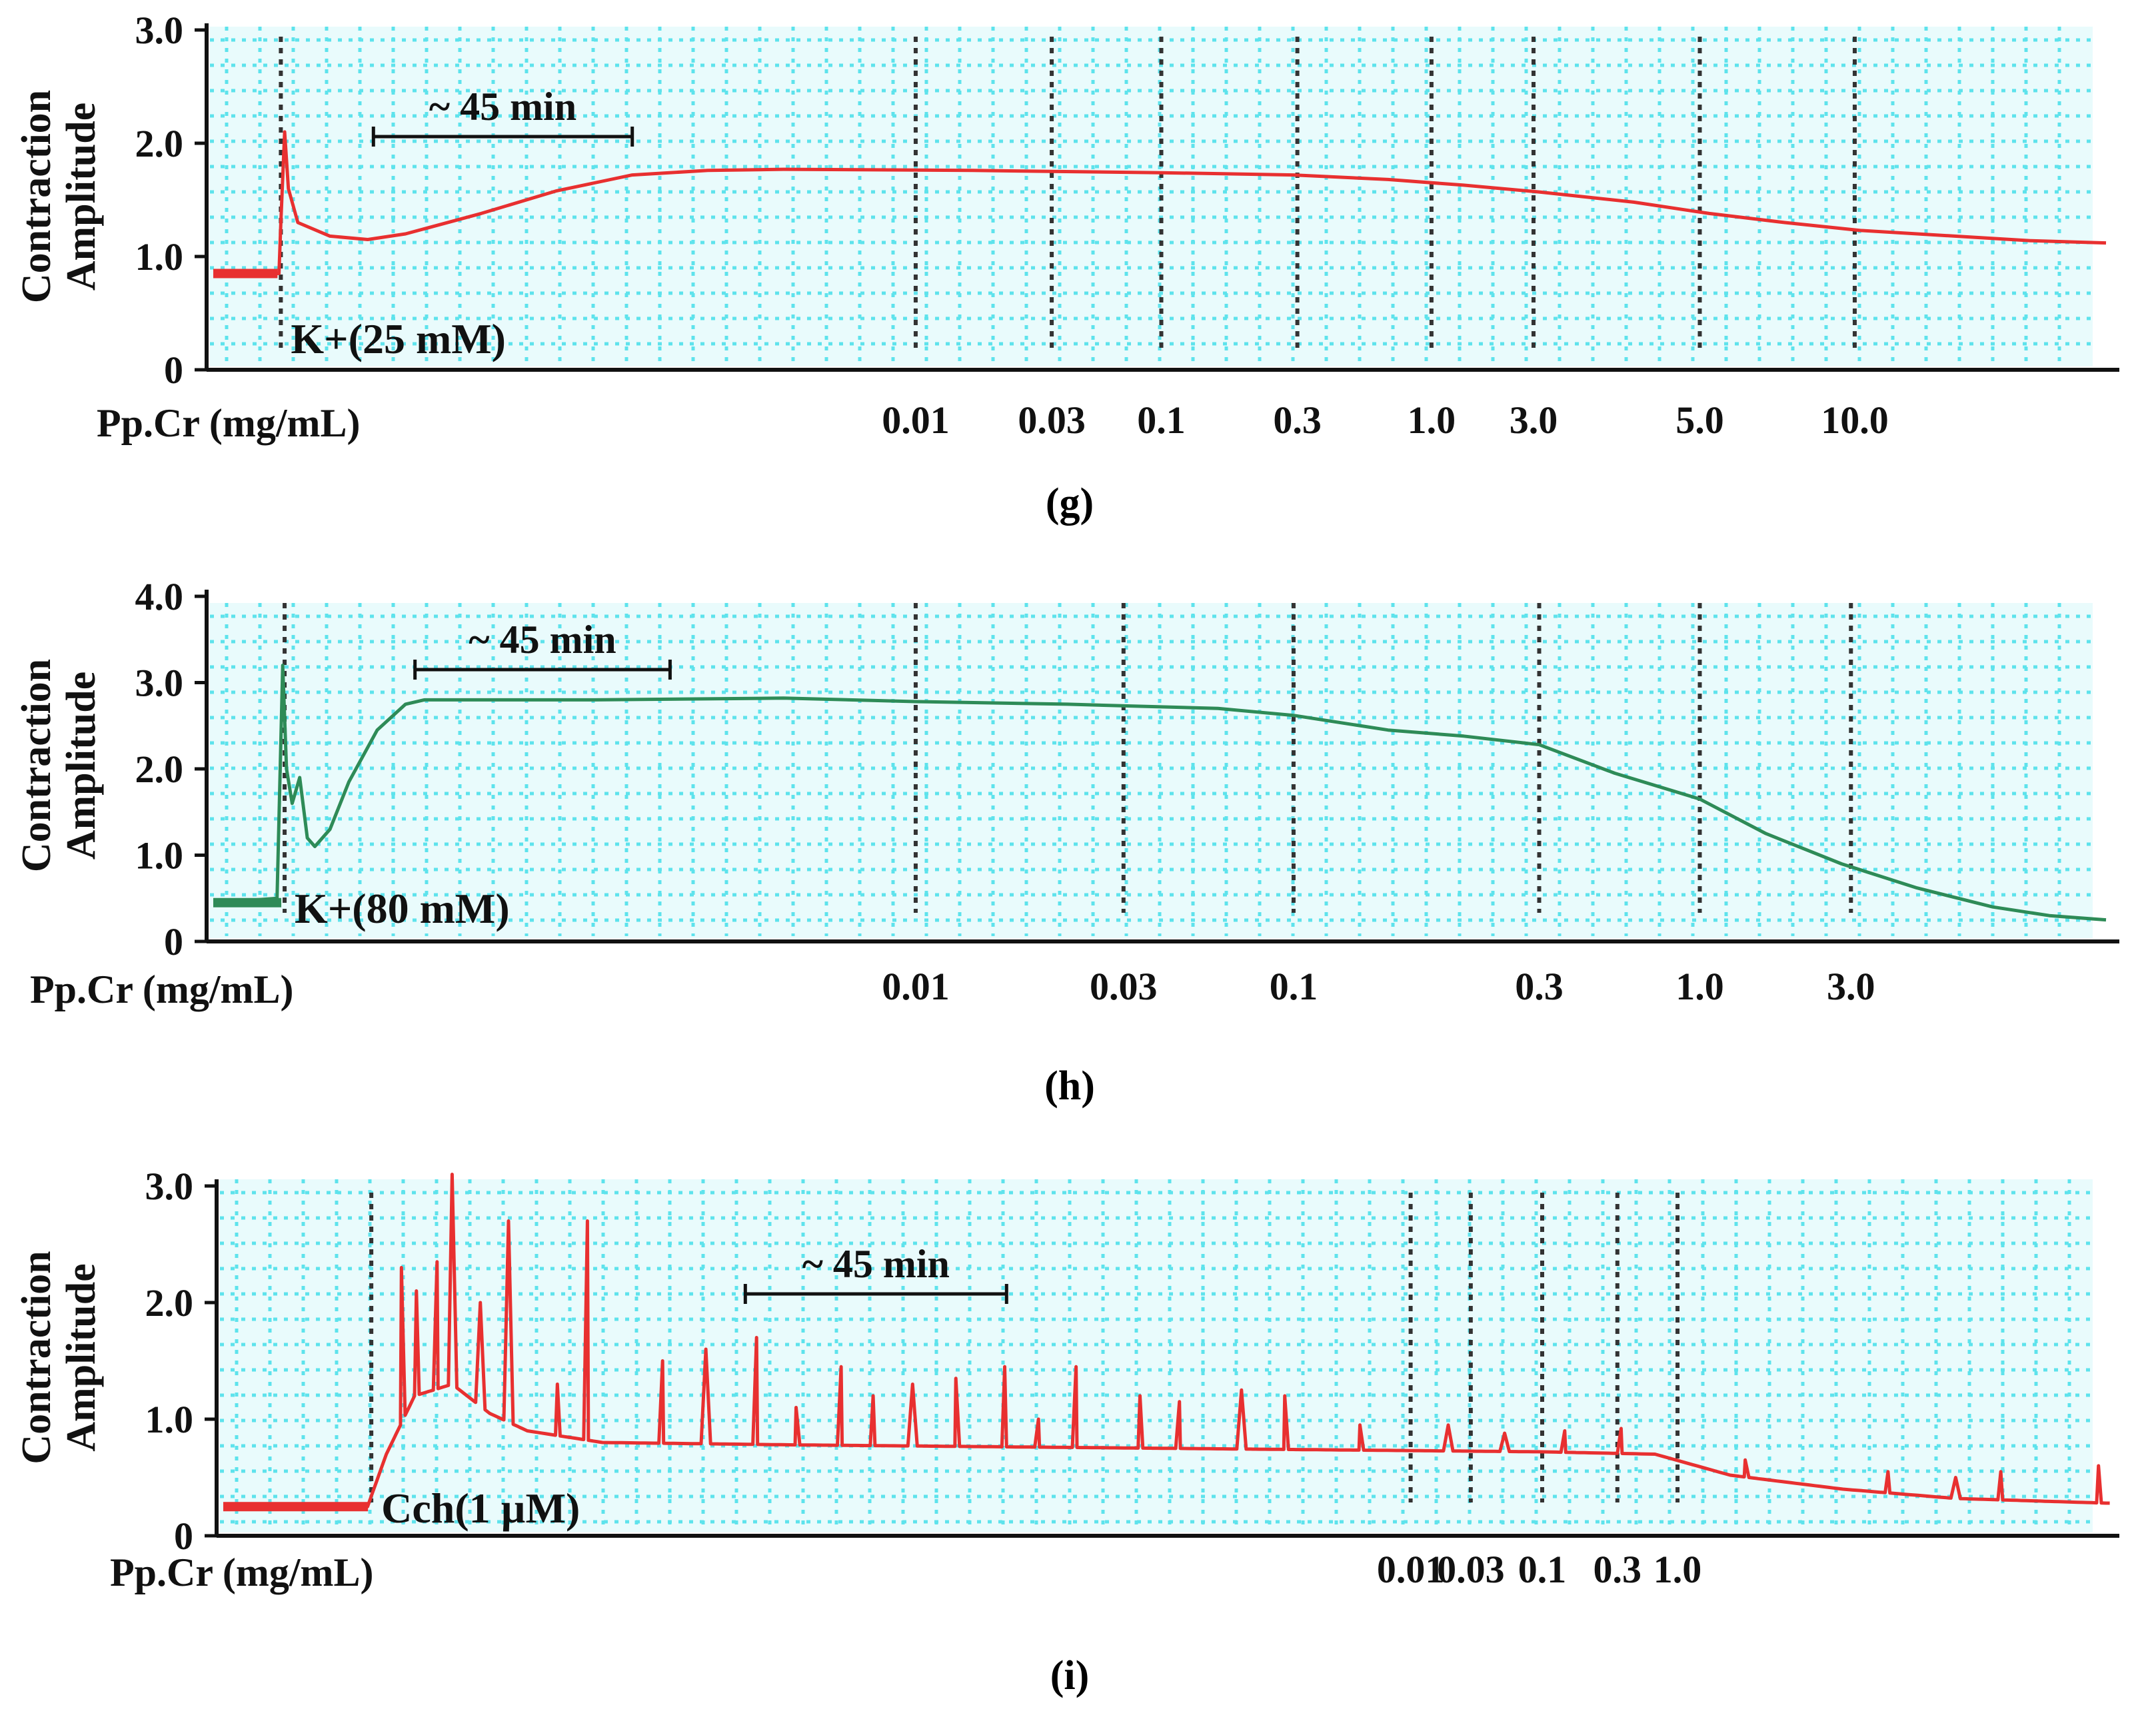 Image resolution: width=2156 pixels, height=1723 pixels. What do you see at coordinates (399, 339) in the screenshot?
I see `agonist-label: K+(25 mM)` at bounding box center [399, 339].